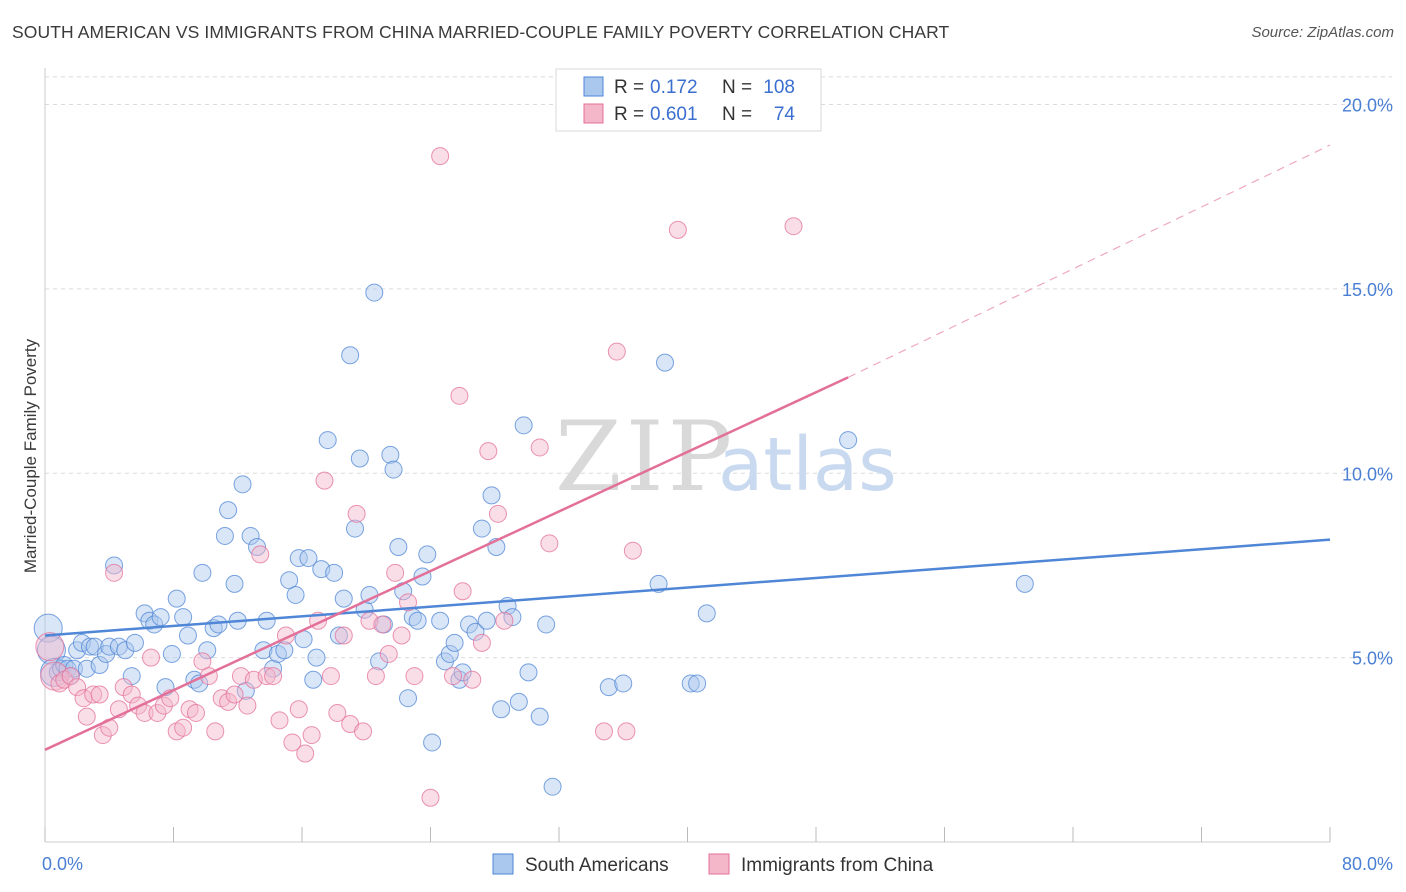 This screenshot has height=892, width=1406. Describe the element at coordinates (737, 87) in the screenshot. I see `legend-n-label-1: N =` at that location.